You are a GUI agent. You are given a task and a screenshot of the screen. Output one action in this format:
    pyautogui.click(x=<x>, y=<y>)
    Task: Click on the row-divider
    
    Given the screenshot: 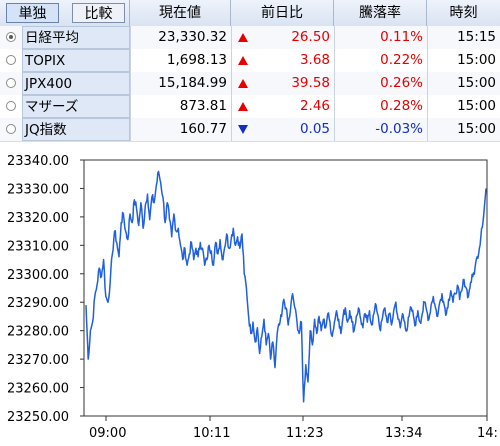 What is the action you would take?
    pyautogui.click(x=250, y=141)
    